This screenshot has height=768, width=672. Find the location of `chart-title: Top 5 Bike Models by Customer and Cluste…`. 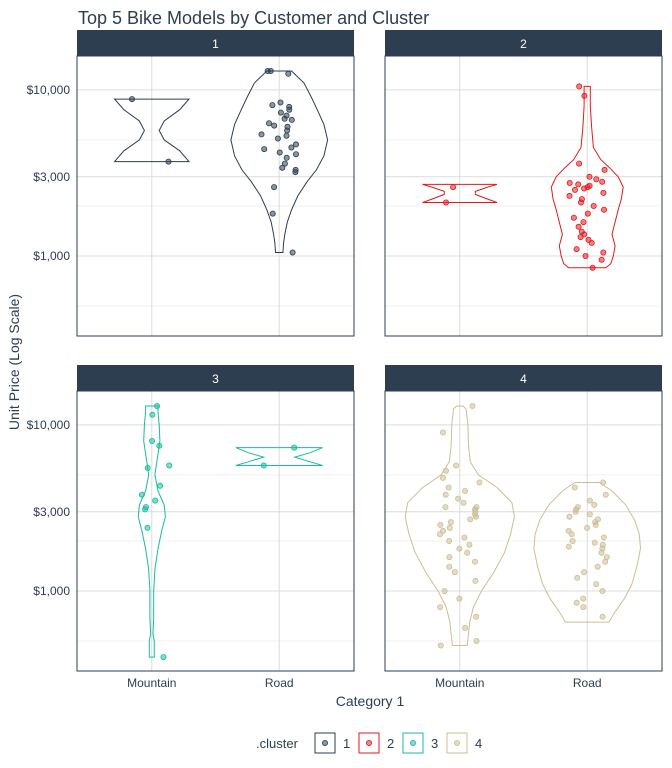

chart-title: Top 5 Bike Models by Customer and Cluste… is located at coordinates (253, 18).